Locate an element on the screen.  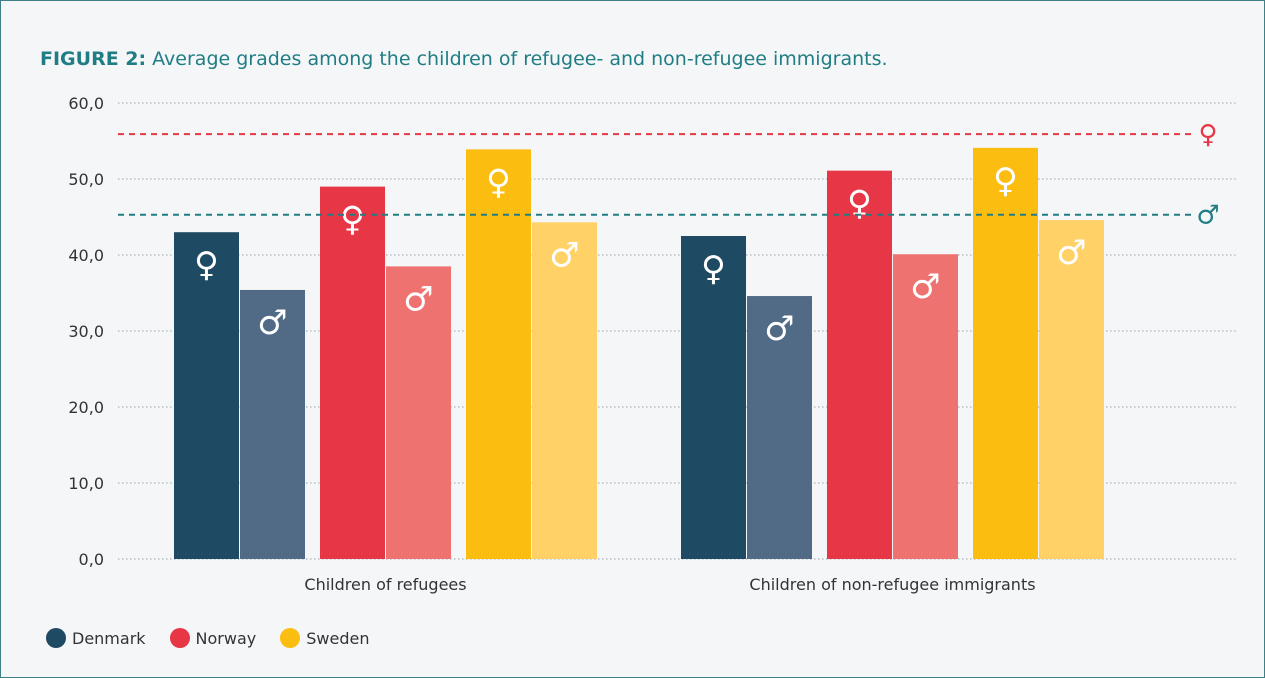
y-tick-label: 40,0 is located at coordinates (86, 255).